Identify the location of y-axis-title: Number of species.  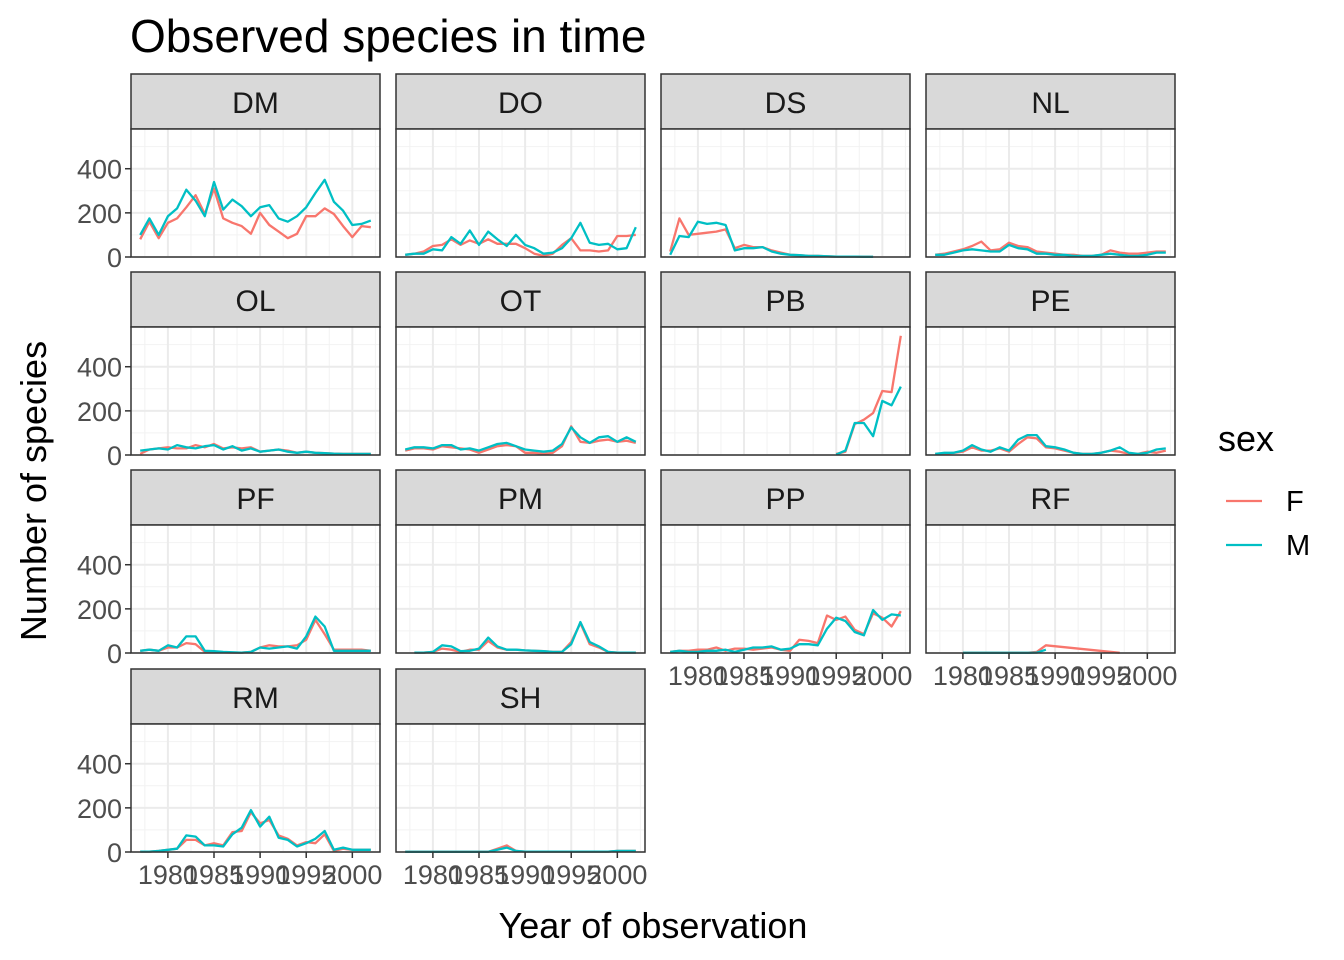
(33, 491).